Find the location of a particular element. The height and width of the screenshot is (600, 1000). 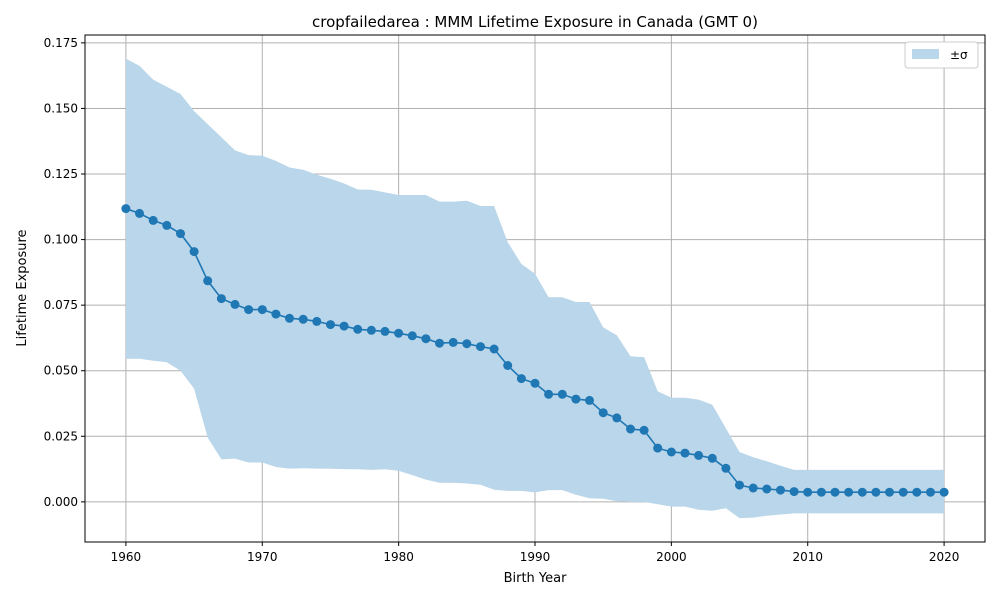

legend-box is located at coordinates (941, 55).